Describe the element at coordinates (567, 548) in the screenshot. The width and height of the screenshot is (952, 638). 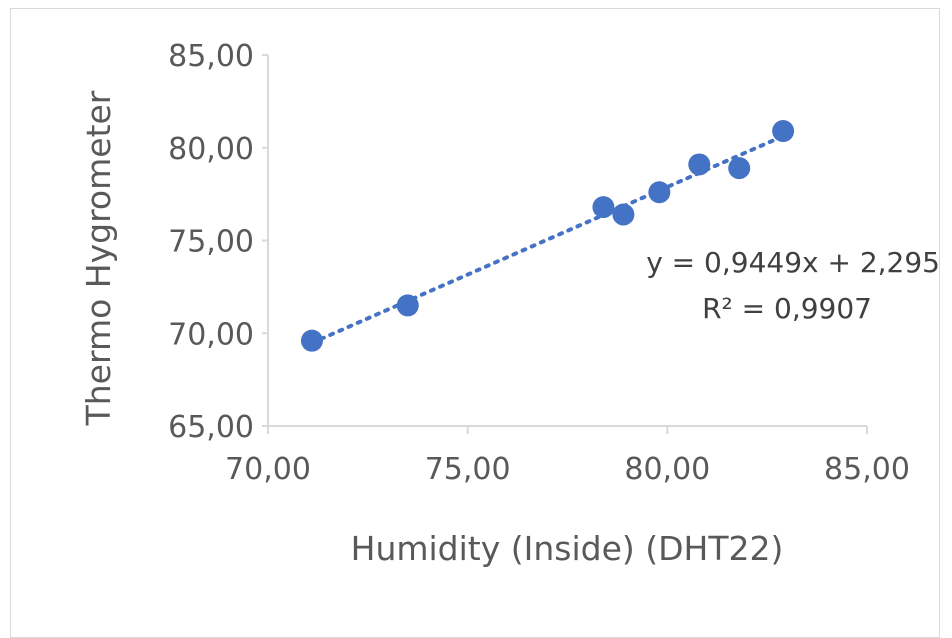
I see `x-axis-title: Humidity (Inside) (DHT22)` at that location.